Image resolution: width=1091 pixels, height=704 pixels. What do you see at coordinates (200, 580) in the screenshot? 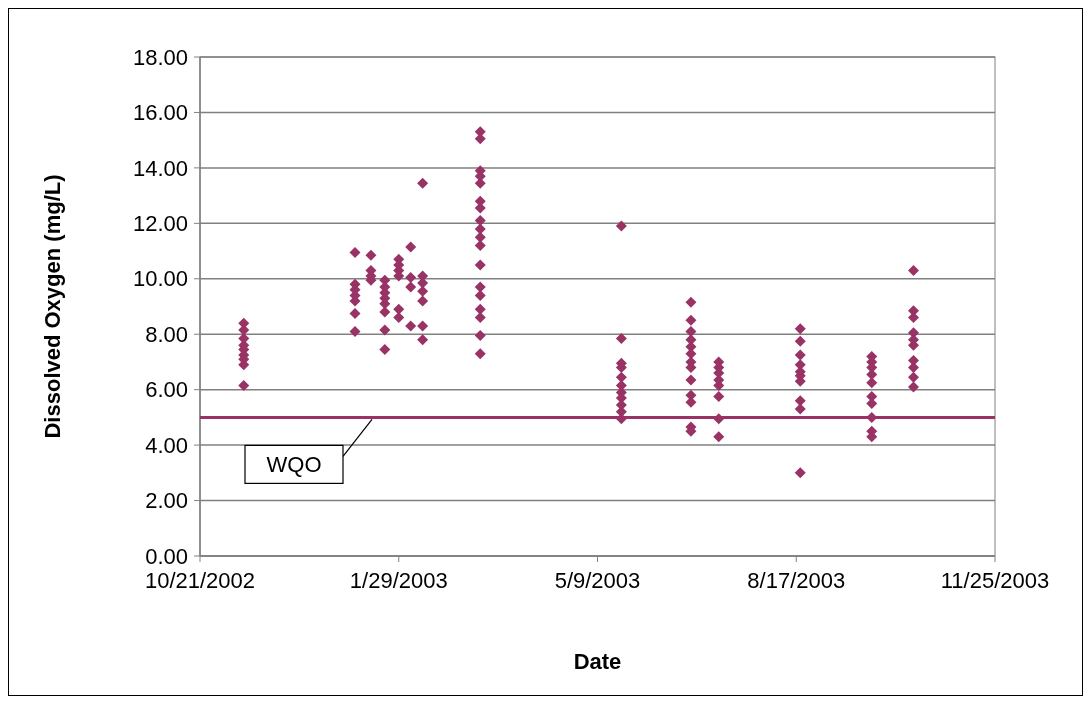
I see `x-tick-label: 10/21/2002` at bounding box center [200, 580].